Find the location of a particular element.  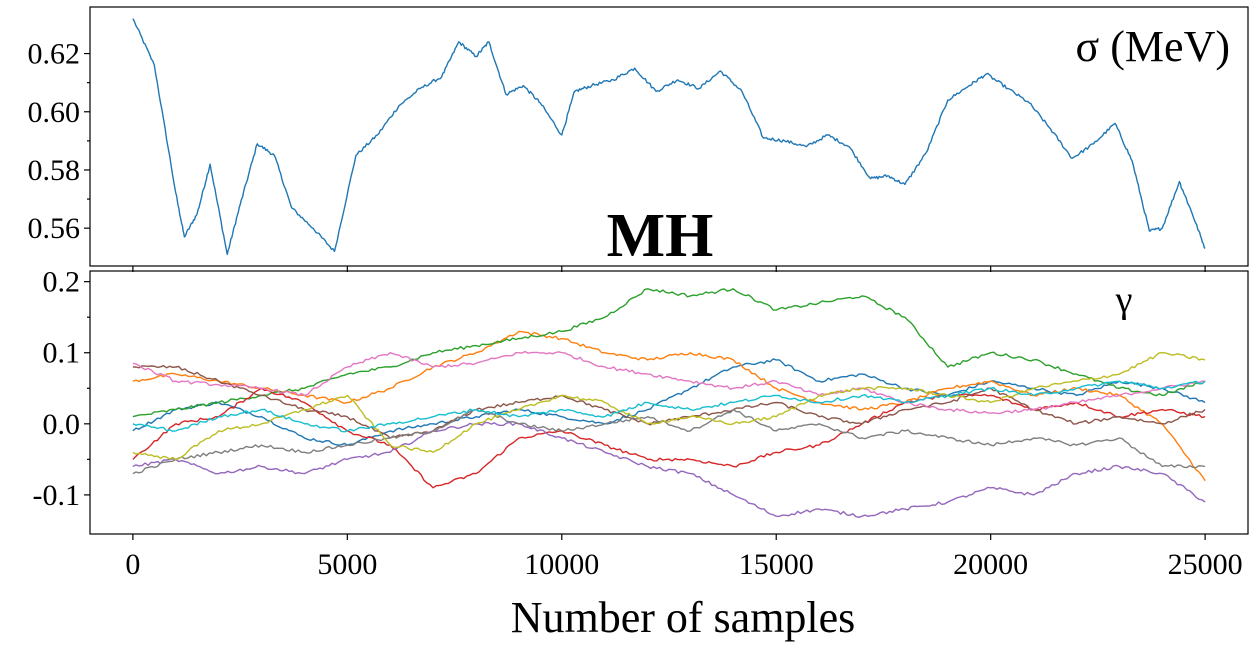

y-tick-label: 0.60 is located at coordinates (54, 112).